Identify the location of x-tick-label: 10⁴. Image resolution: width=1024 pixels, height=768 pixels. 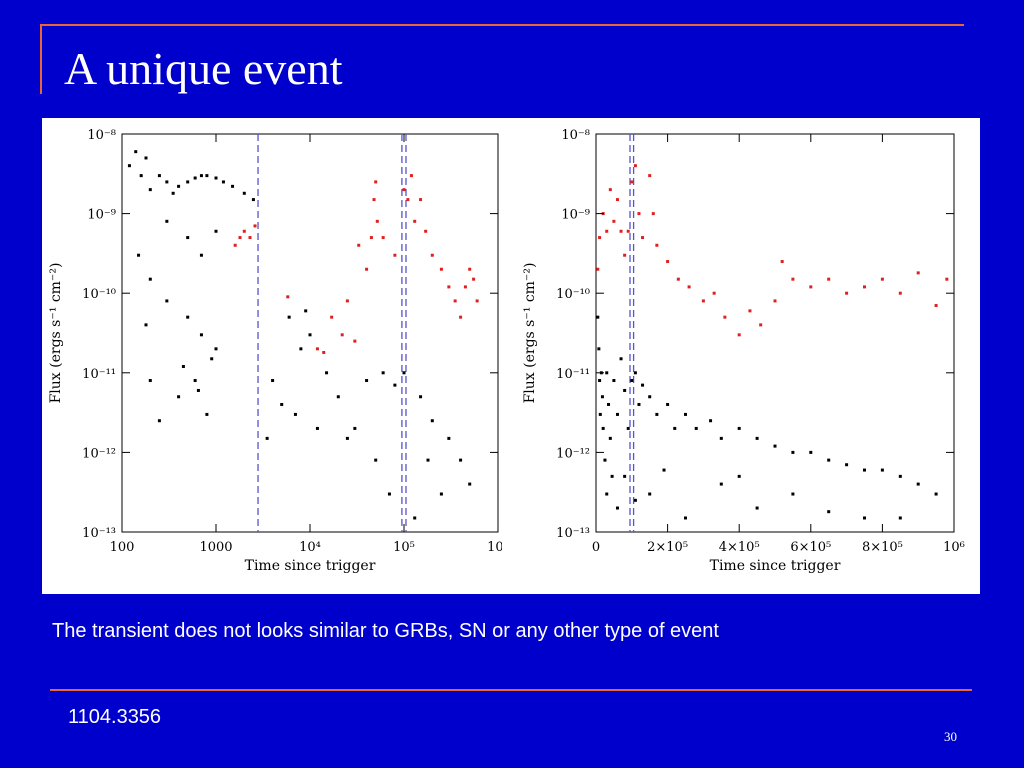
(310, 547).